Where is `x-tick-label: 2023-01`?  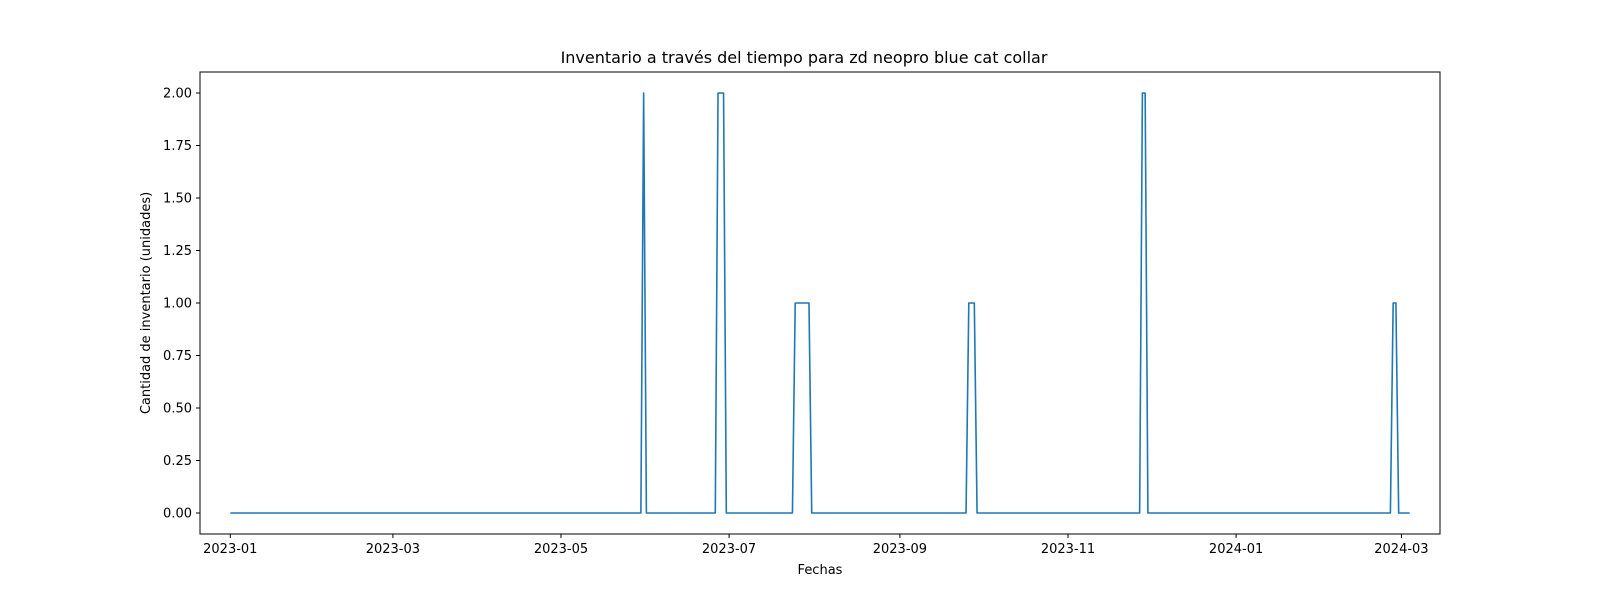
x-tick-label: 2023-01 is located at coordinates (230, 549).